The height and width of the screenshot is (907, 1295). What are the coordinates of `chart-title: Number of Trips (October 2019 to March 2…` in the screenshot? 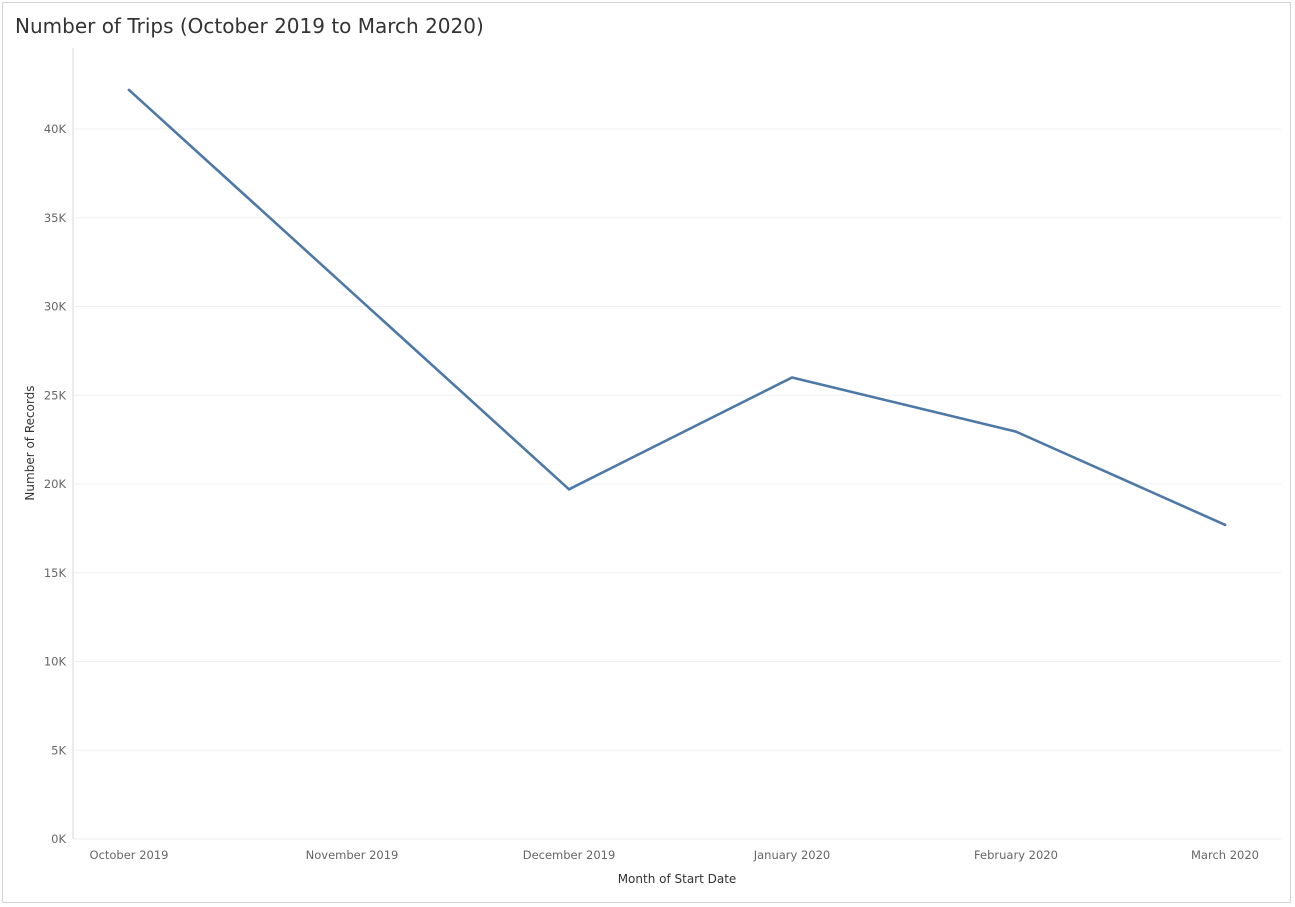 It's located at (249, 26).